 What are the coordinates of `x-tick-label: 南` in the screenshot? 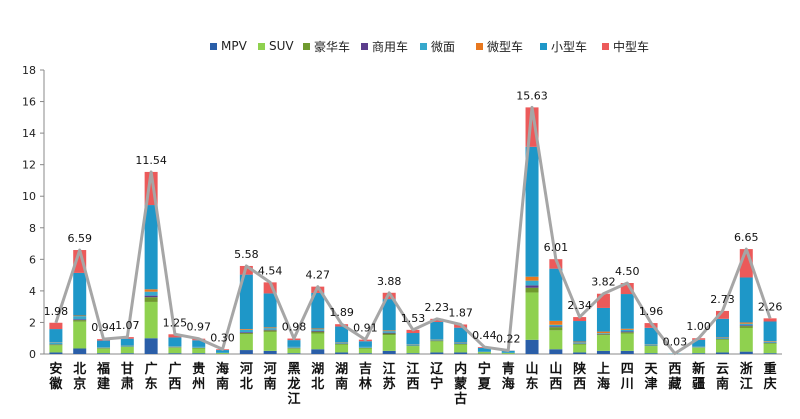 It's located at (222, 384).